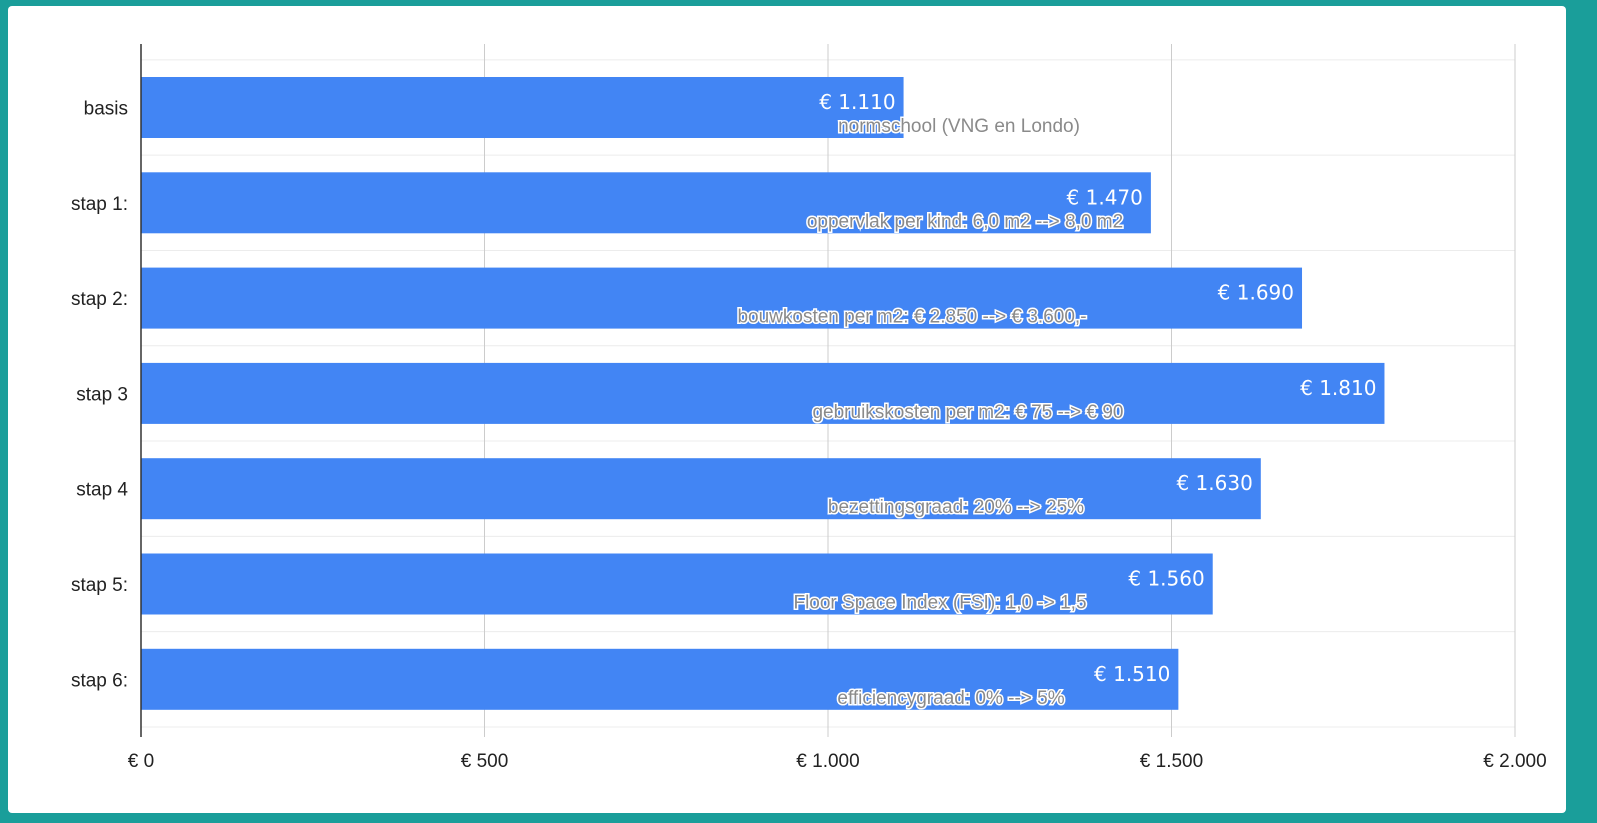 This screenshot has width=1597, height=823. What do you see at coordinates (1166, 579) in the screenshot?
I see `bar-value-label: € 1.560` at bounding box center [1166, 579].